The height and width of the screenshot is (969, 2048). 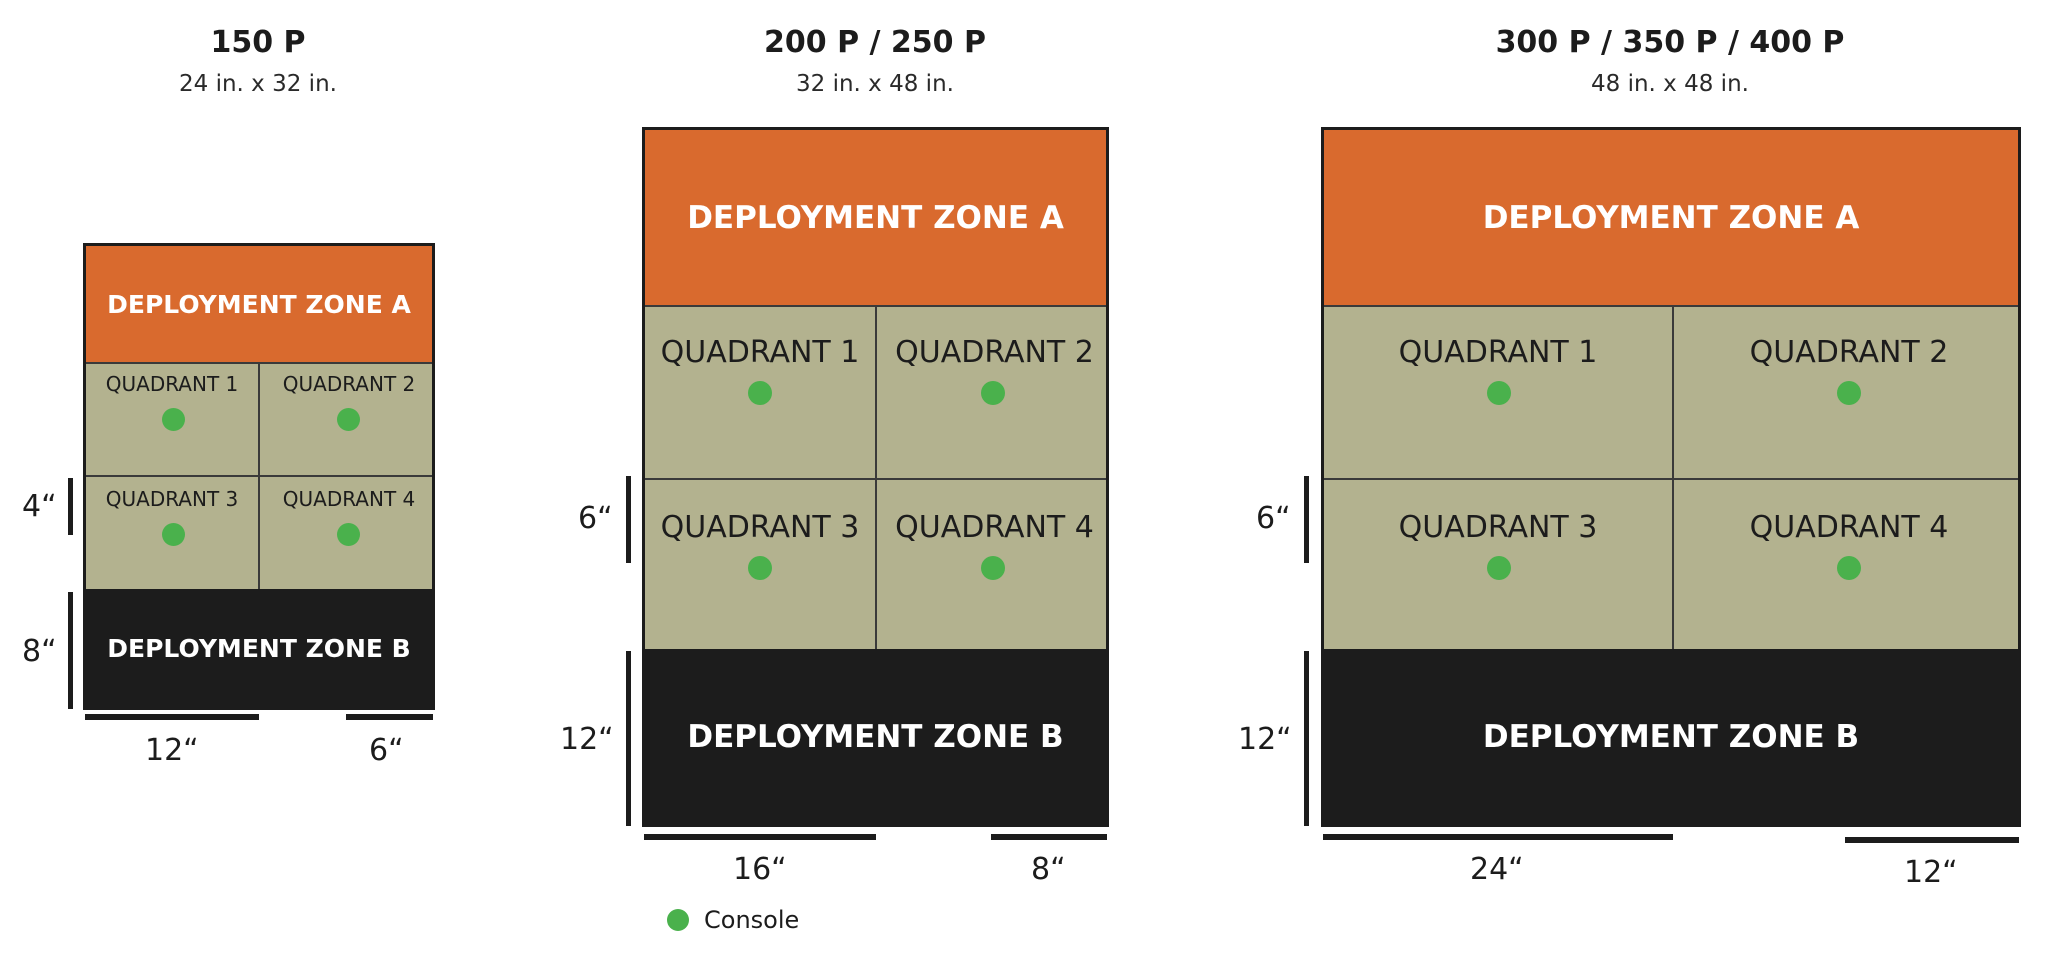 I want to click on map-size: 48 in. x 48 in., so click(x=1670, y=84).